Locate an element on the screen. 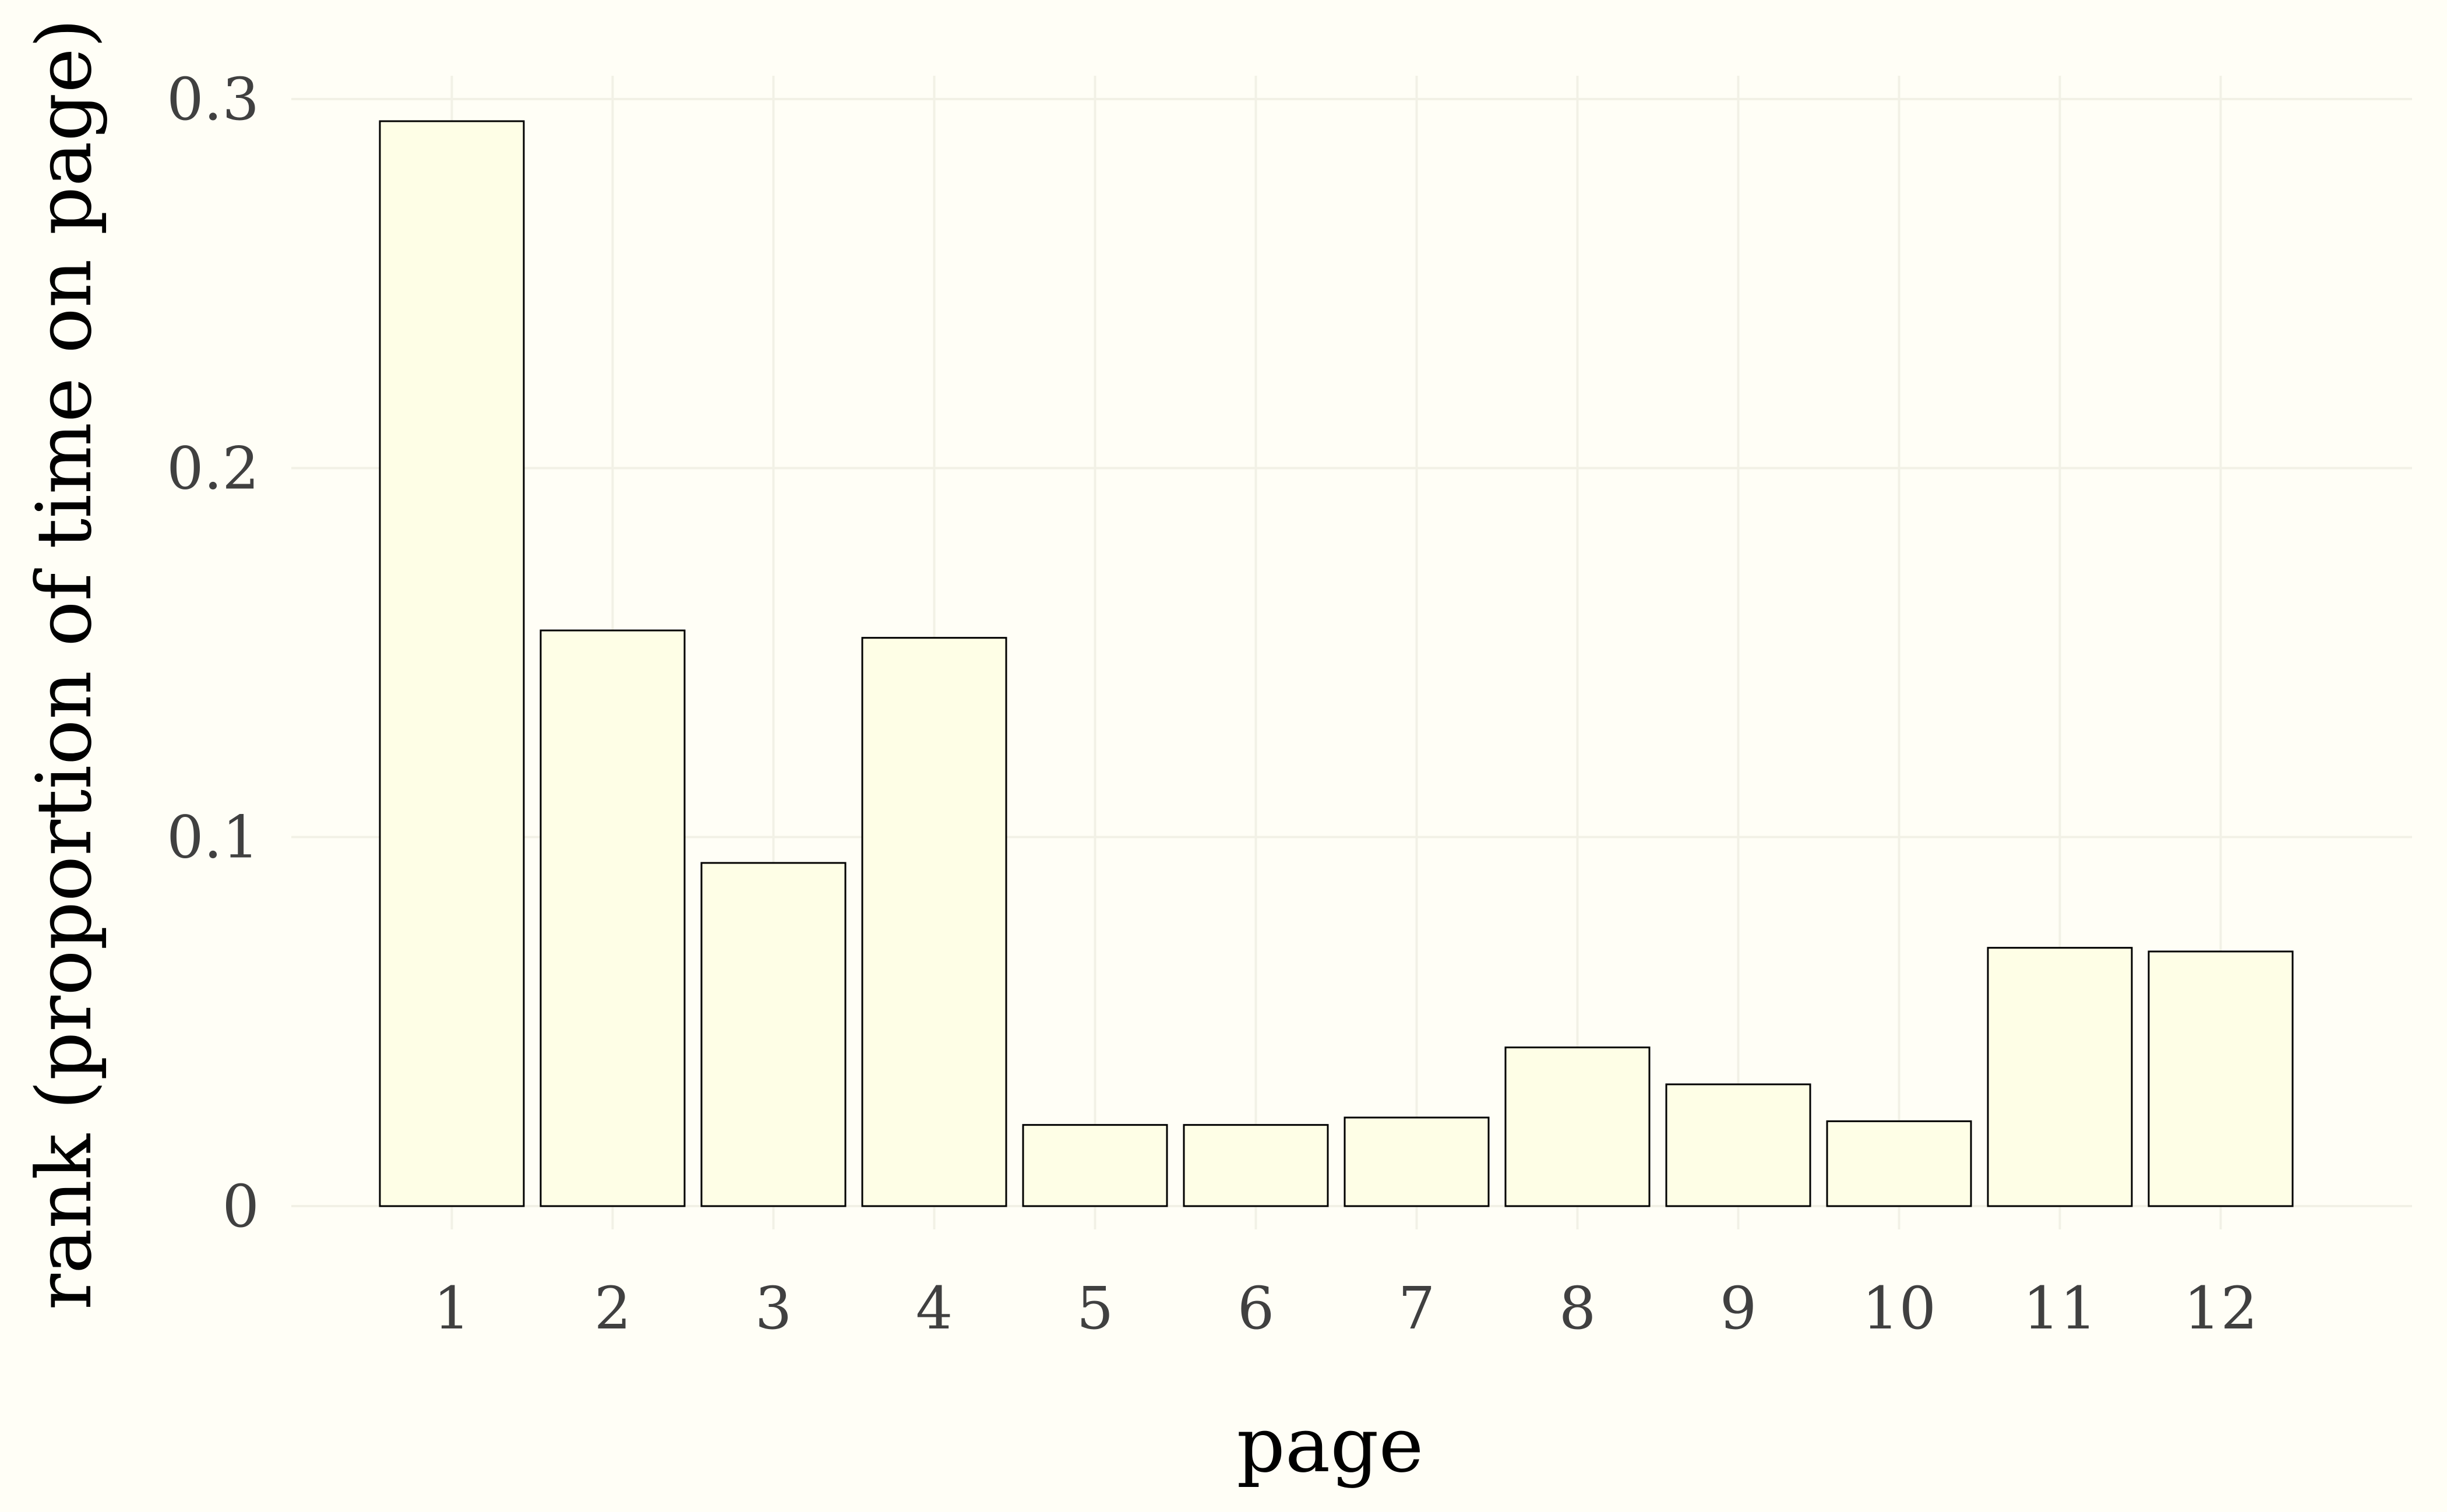 Image resolution: width=2447 pixels, height=1512 pixels. x-tick-label: 12 is located at coordinates (2221, 1308).